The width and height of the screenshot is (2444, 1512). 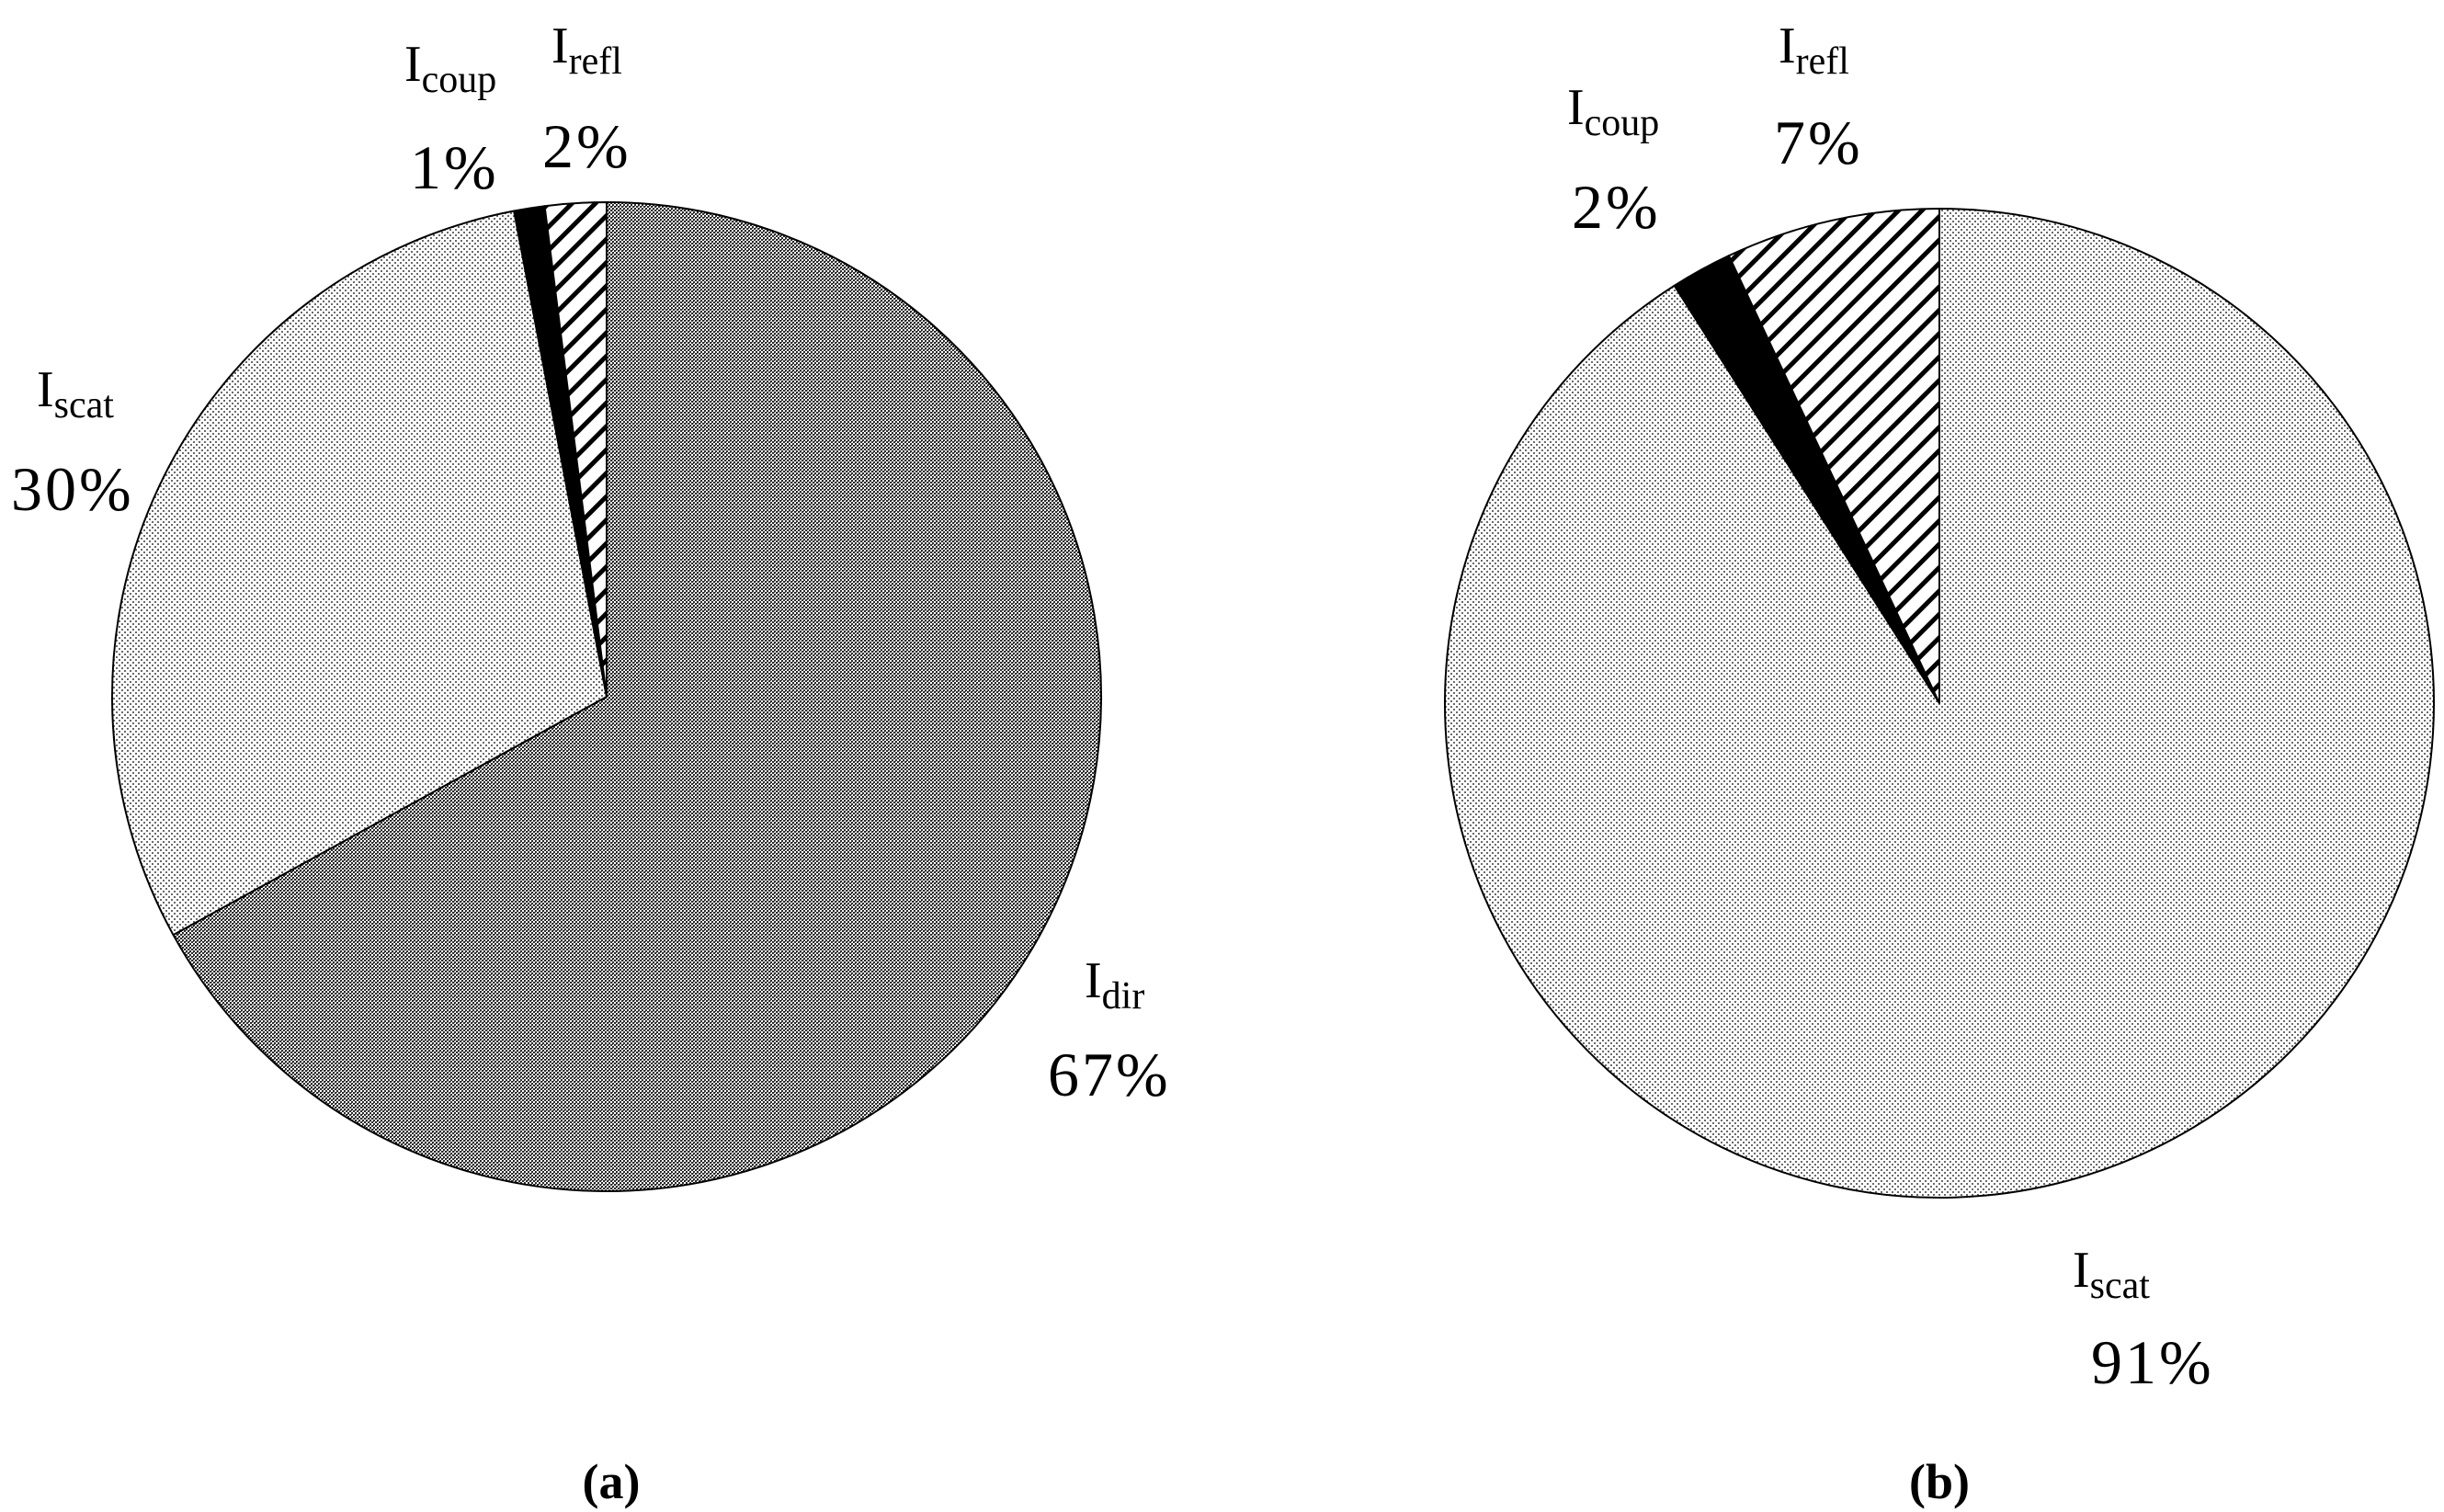 I want to click on pie-b-label-coup: Icoup, so click(x=1613, y=112).